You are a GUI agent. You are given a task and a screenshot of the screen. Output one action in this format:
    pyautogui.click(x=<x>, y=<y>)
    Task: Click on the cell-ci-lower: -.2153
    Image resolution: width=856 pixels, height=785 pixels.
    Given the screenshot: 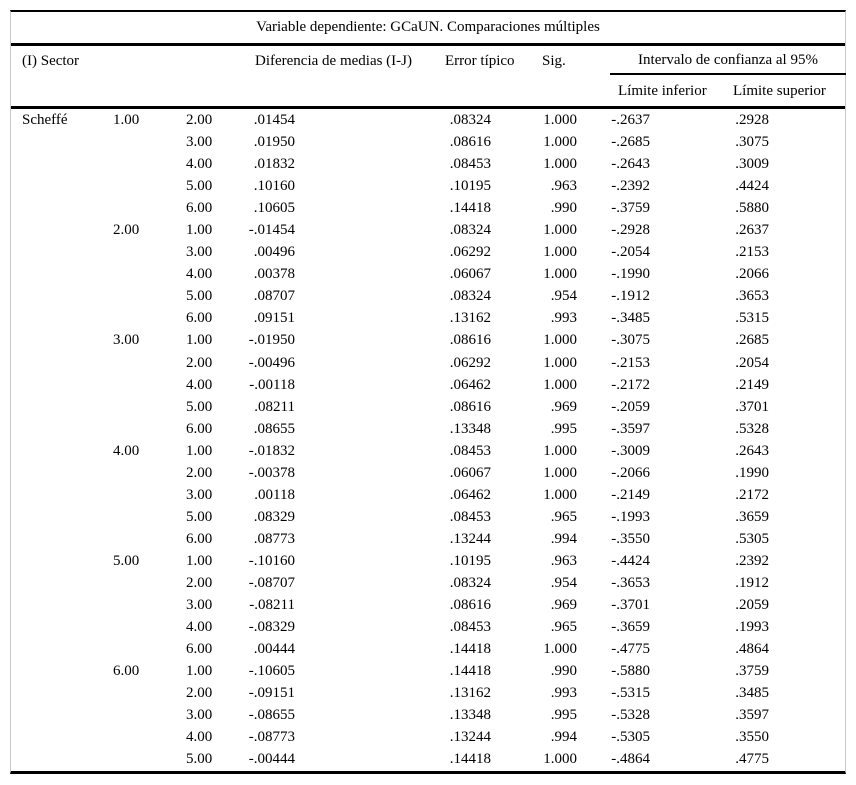 What is the action you would take?
    pyautogui.click(x=630, y=362)
    